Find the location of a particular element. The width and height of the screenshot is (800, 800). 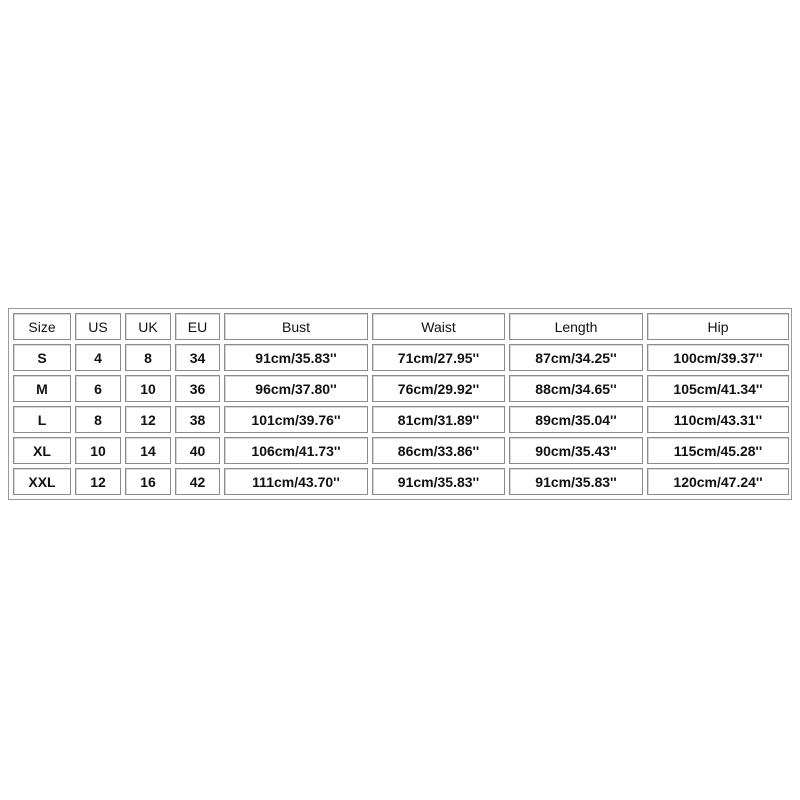

cell: 87cm/34.25'' is located at coordinates (576, 357).